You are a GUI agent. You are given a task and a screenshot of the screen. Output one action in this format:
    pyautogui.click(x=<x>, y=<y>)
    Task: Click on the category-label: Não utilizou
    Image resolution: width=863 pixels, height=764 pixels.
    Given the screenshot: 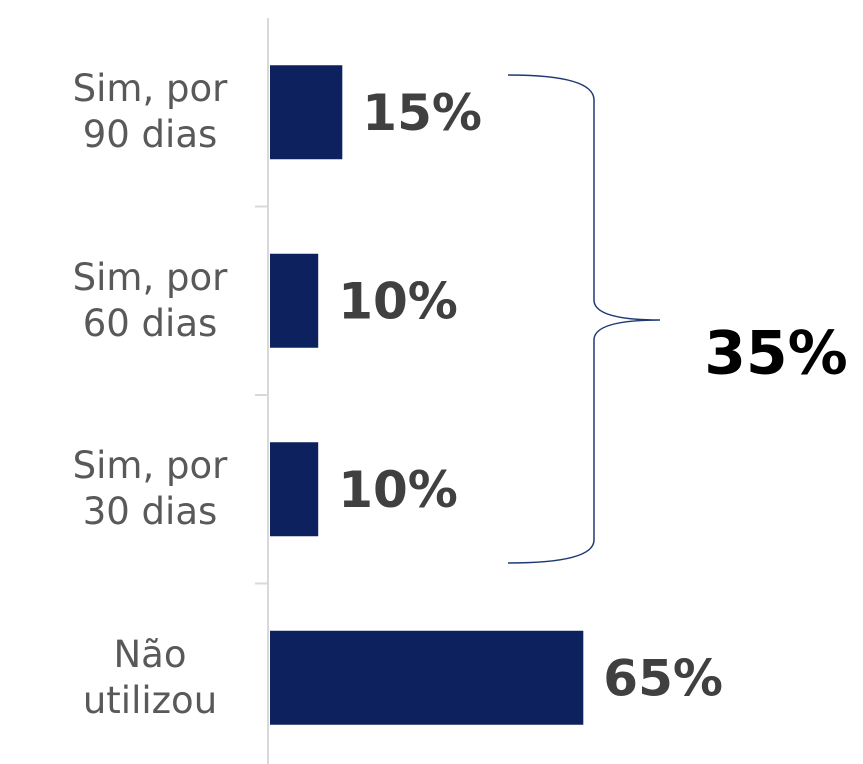 What is the action you would take?
    pyautogui.click(x=150, y=677)
    